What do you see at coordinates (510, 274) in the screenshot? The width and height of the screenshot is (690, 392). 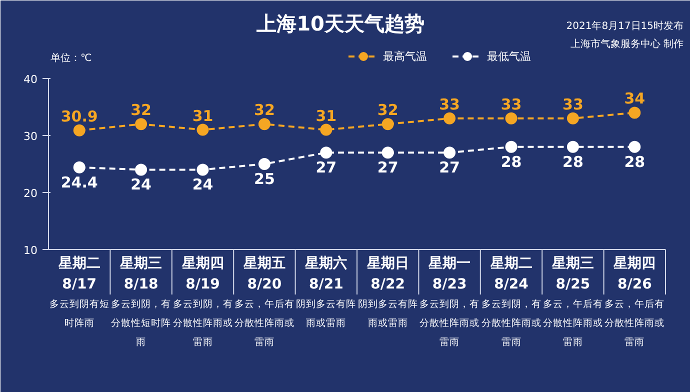 I see `x-tick-label: 星期二 8/24` at bounding box center [510, 274].